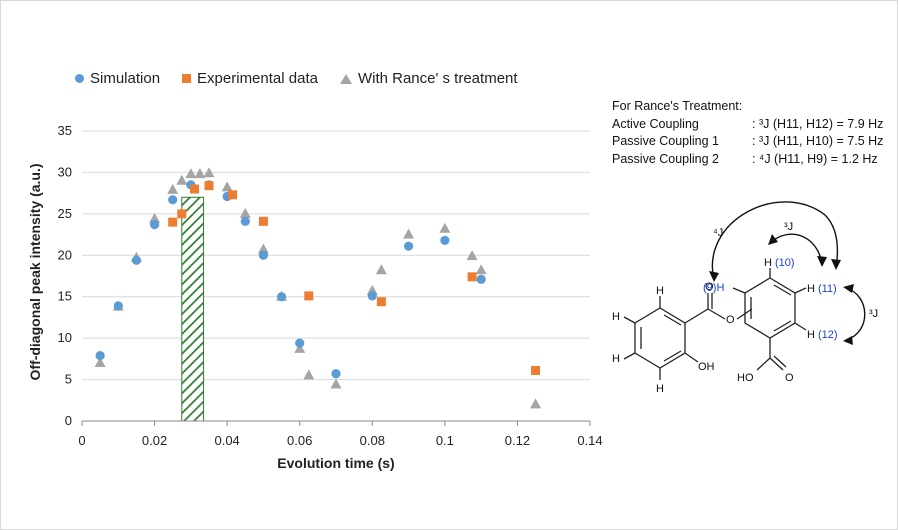 Image resolution: width=898 pixels, height=530 pixels. Describe the element at coordinates (779, 263) in the screenshot. I see `label-h10: H (10)` at that location.